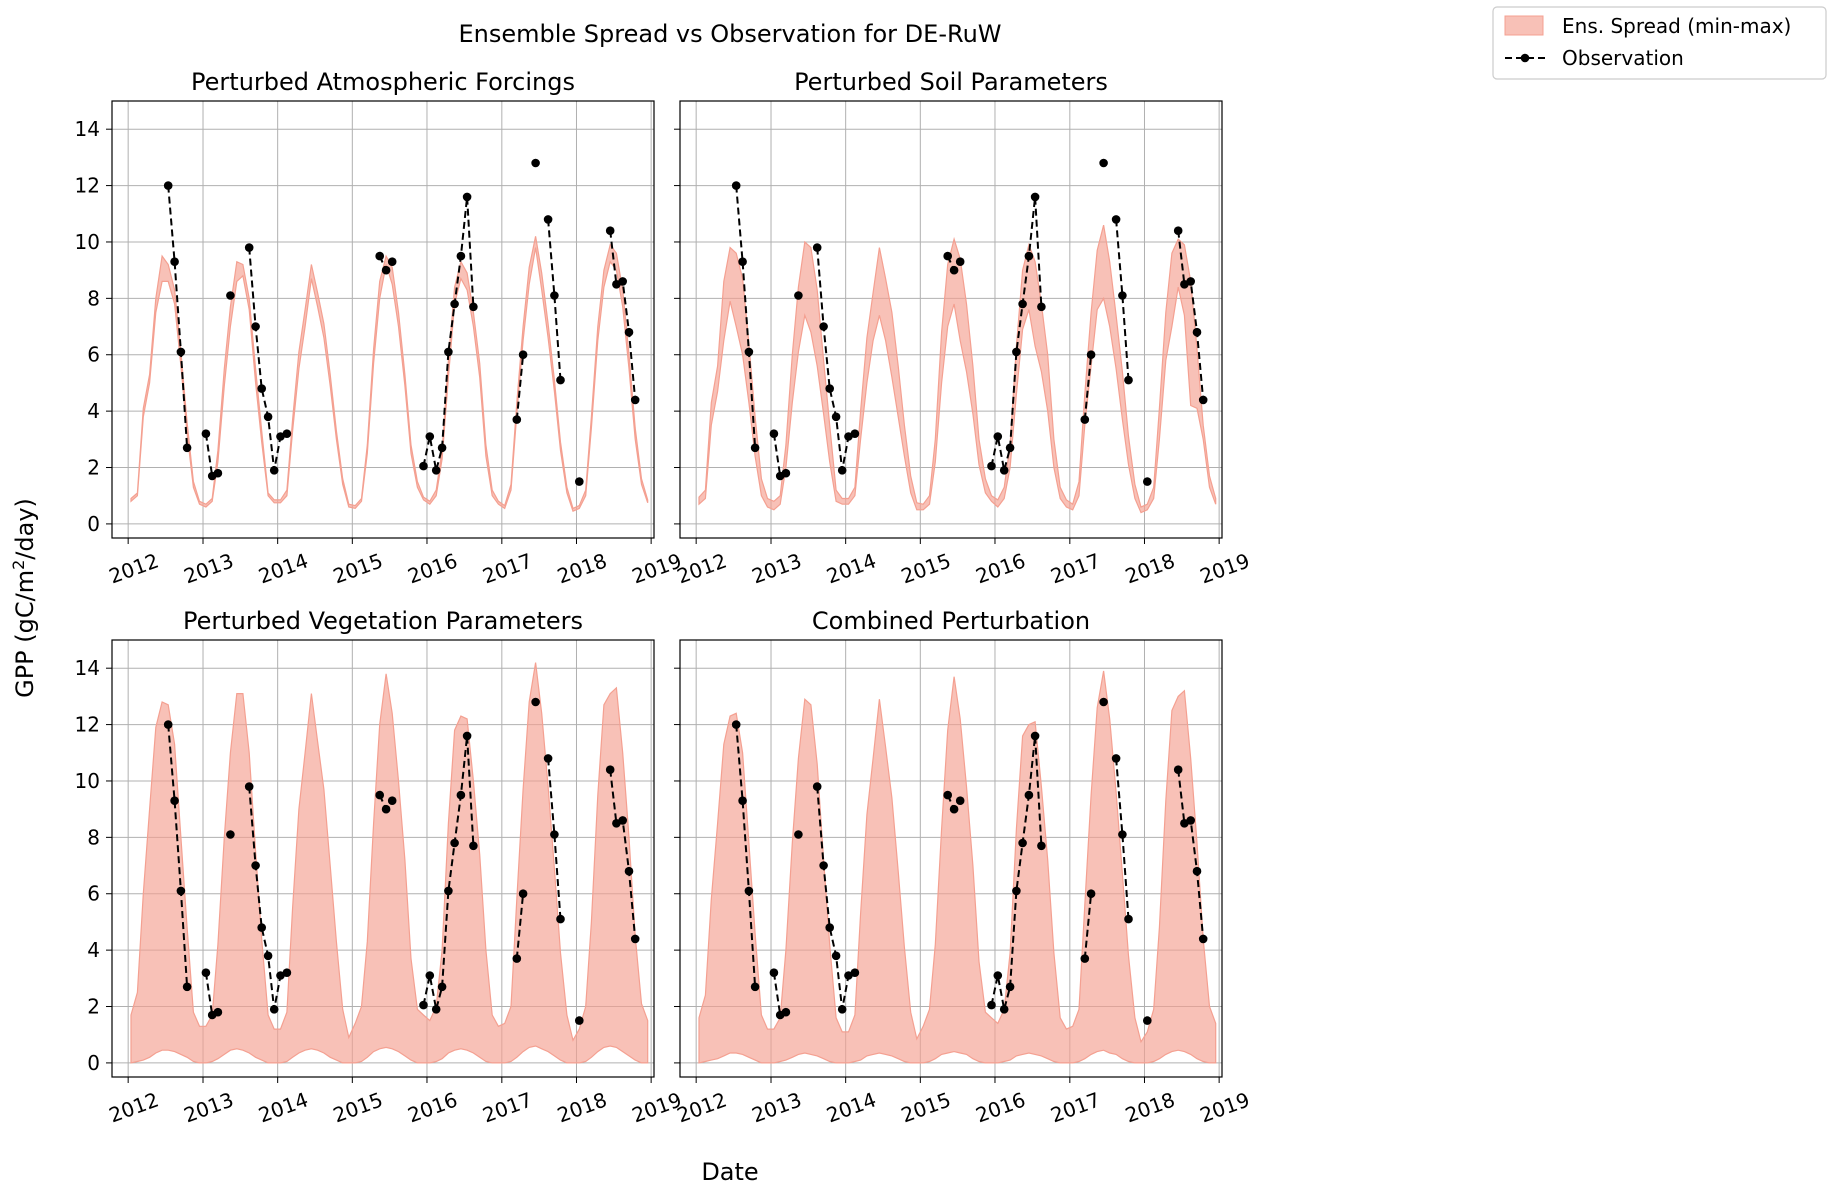 The height and width of the screenshot is (1196, 1836). Describe the element at coordinates (1623, 58) in the screenshot. I see `legend-observation-label: Observation` at that location.